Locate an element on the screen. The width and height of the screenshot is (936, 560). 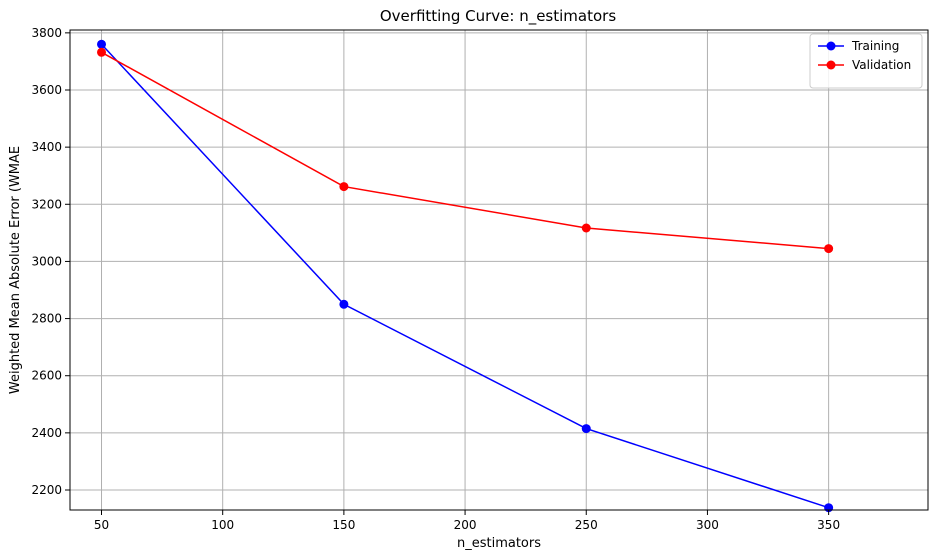
x-tick-label: 50 is located at coordinates (101, 525).